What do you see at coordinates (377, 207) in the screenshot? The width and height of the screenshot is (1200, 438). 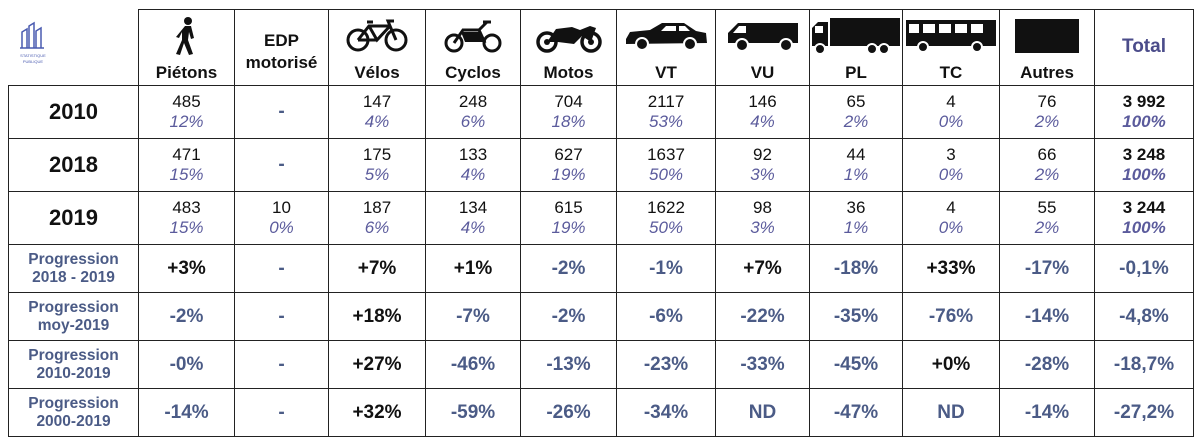 I see `count-value: 187` at bounding box center [377, 207].